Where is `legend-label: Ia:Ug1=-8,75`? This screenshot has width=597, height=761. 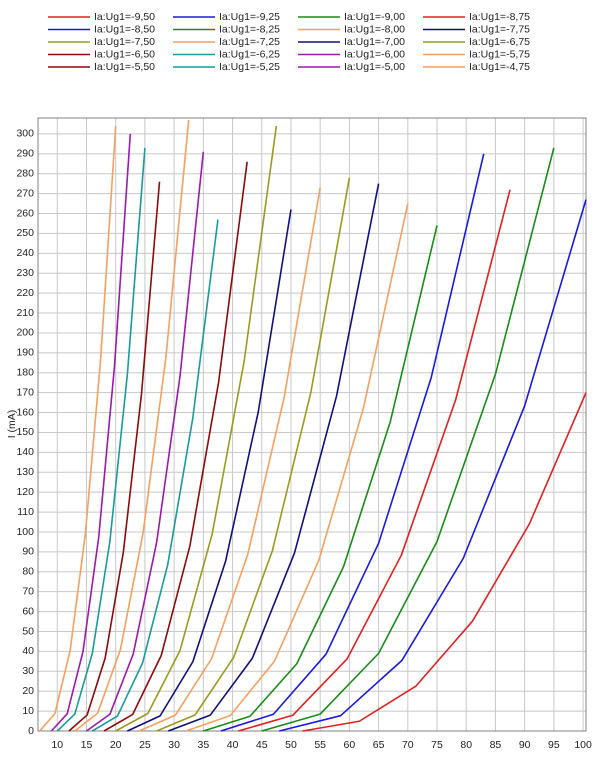
legend-label: Ia:Ug1=-8,75 is located at coordinates (499, 17).